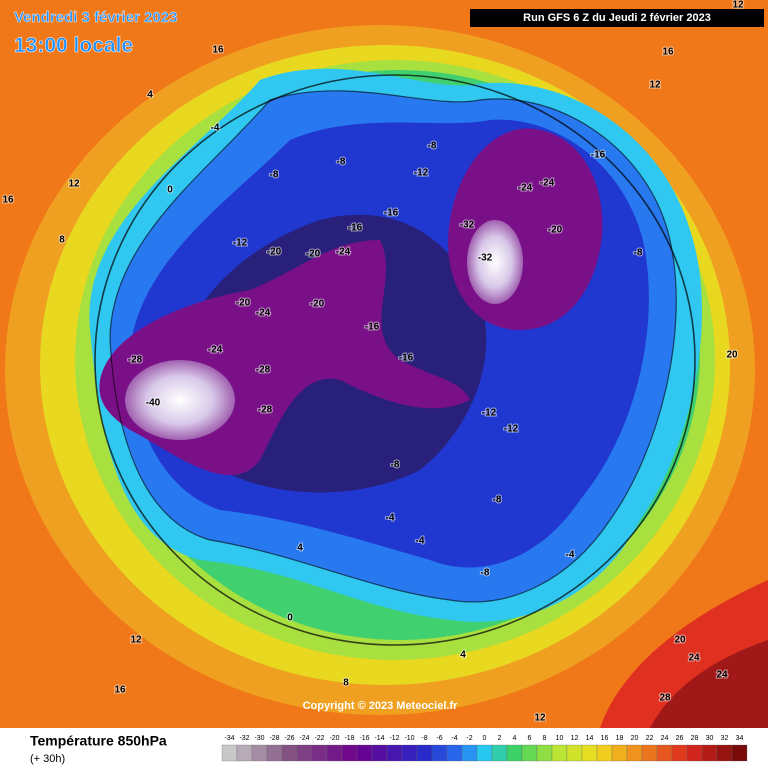  What do you see at coordinates (229, 738) in the screenshot?
I see `scale-label: -34` at bounding box center [229, 738].